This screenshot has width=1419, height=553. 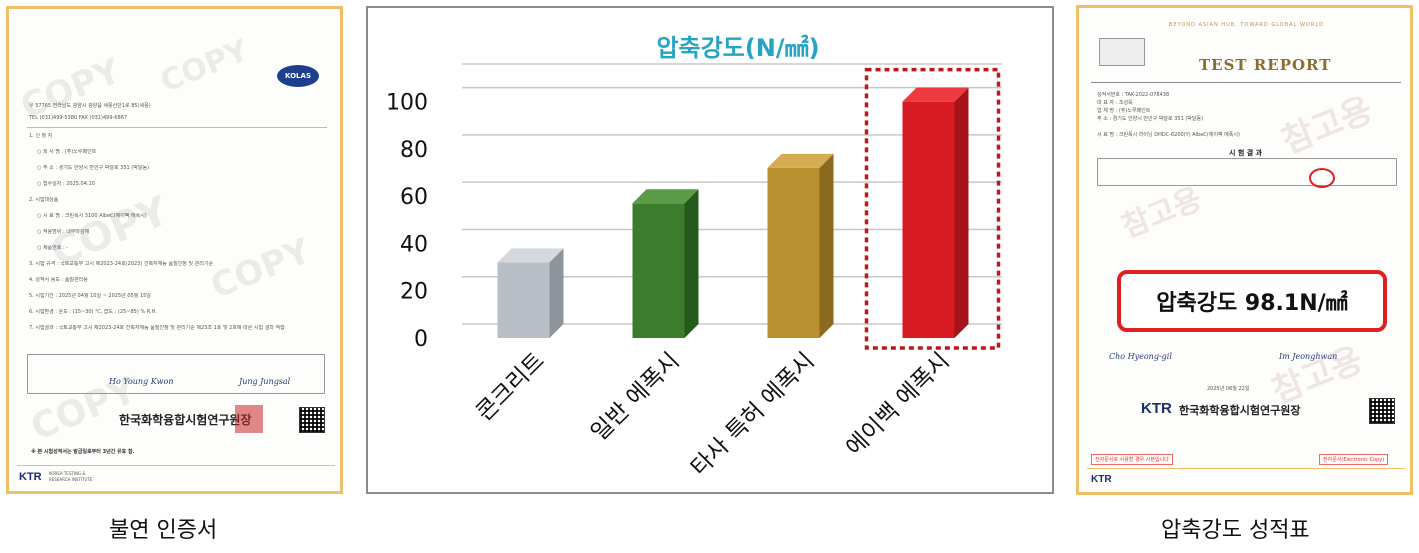 I want to click on certificate-line: ○ 시 료 명 : 크린폭시 3100 AlbeC(에이벡 에폭시), so click(x=92, y=216).